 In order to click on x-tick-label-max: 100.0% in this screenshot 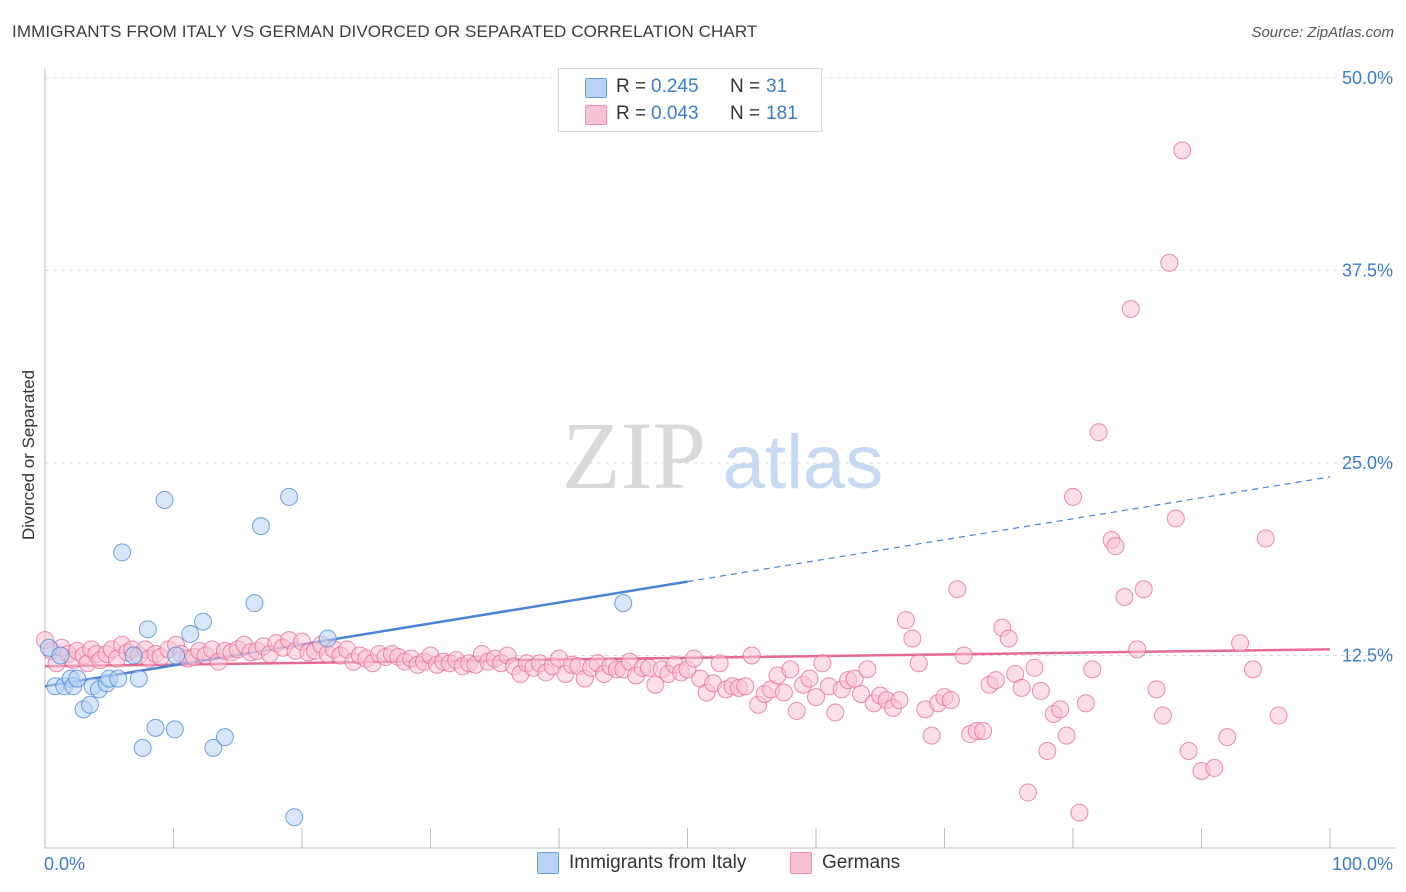, I will do `click(1362, 864)`.